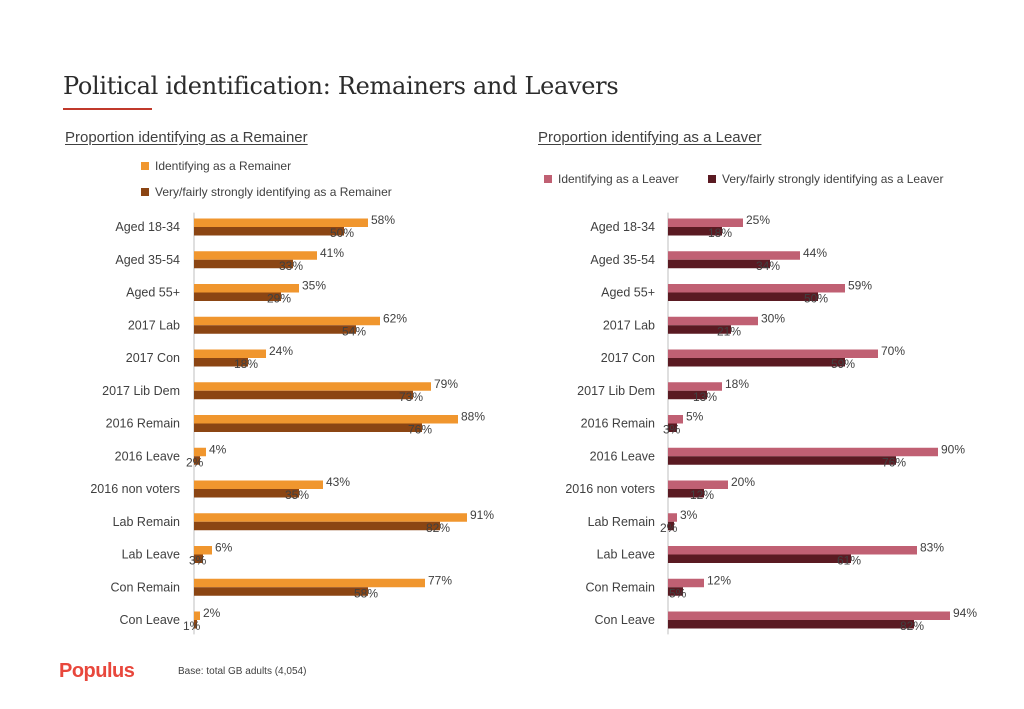 This screenshot has height=709, width=1024. I want to click on leaver-data-label-series-2: 76%, so click(894, 462).